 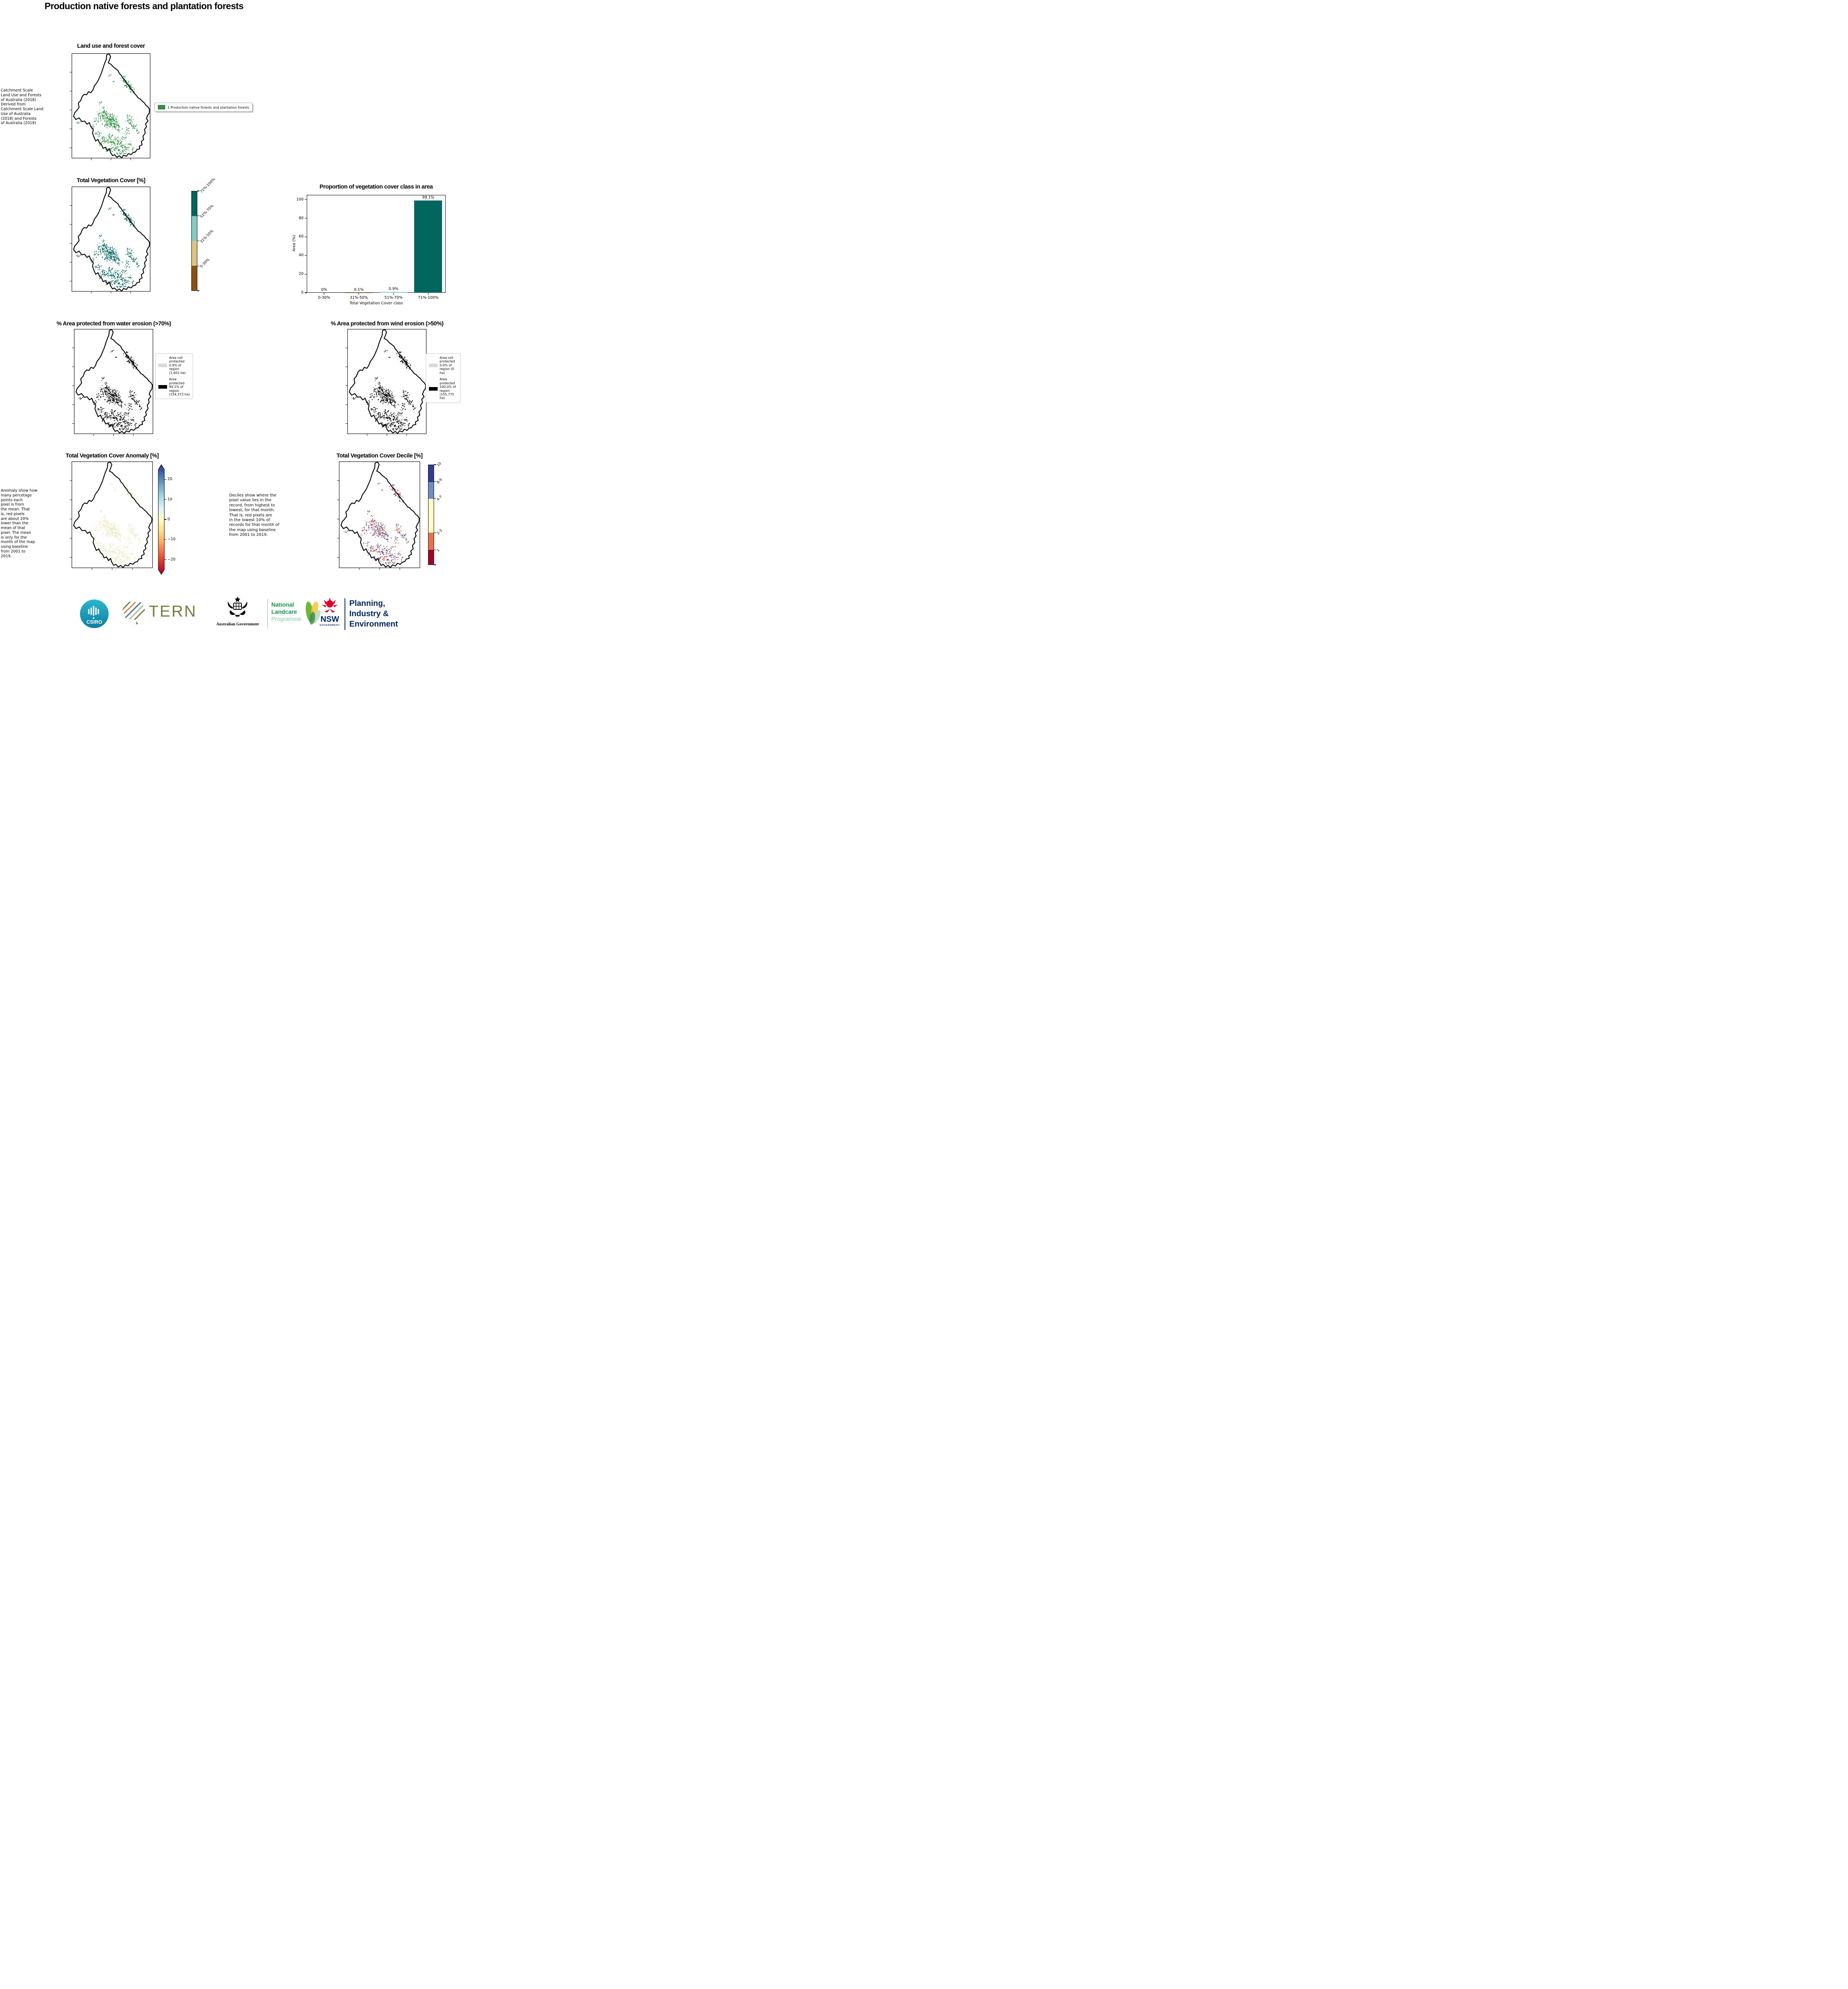 I want to click on csiro-logo: CSIRO, so click(x=95, y=614).